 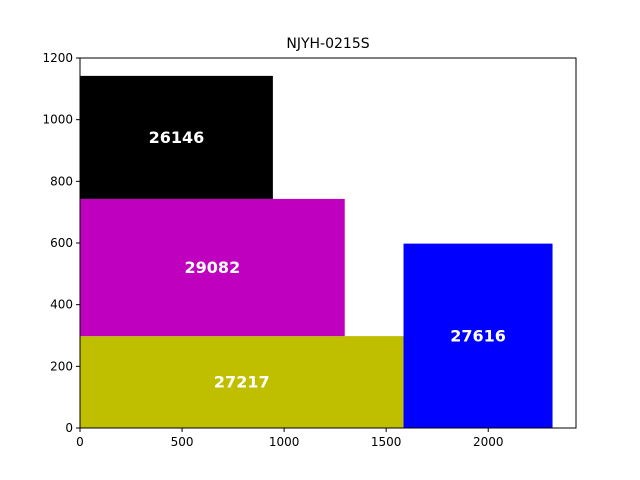 I want to click on y-tick-label: 200, so click(x=61, y=366).